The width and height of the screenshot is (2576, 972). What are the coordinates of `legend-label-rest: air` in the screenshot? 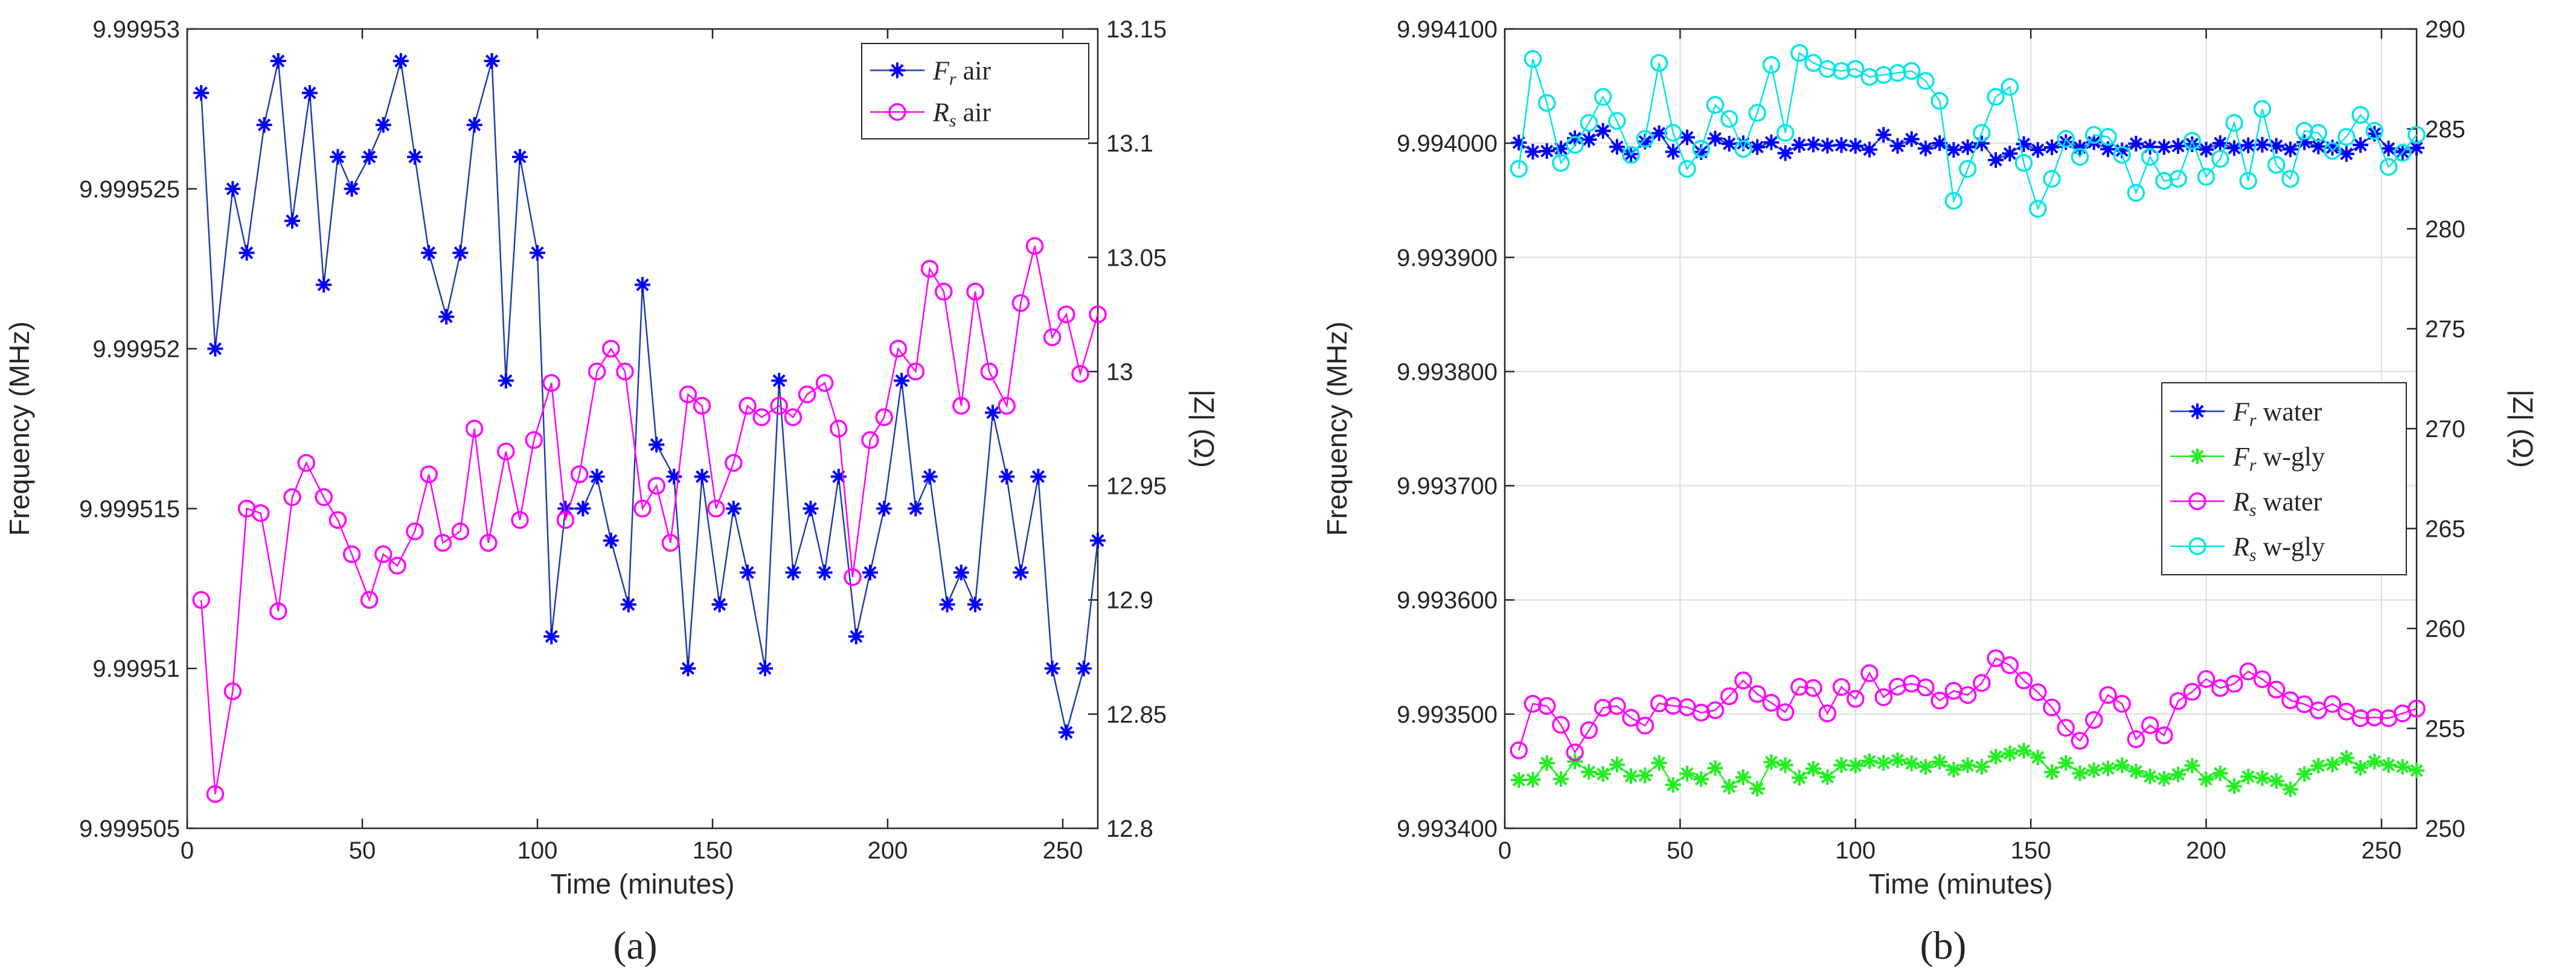 It's located at (974, 71).